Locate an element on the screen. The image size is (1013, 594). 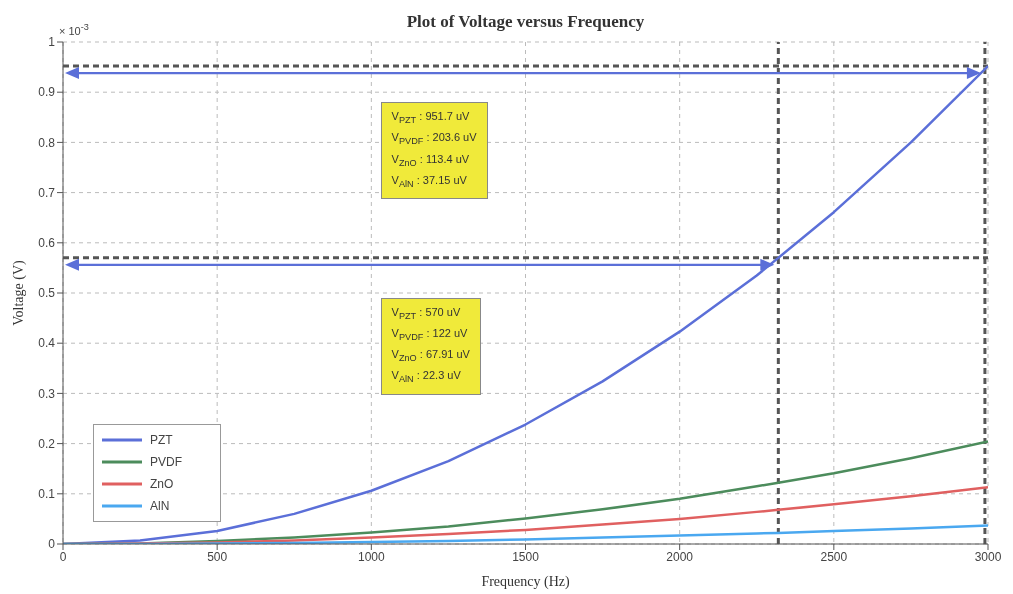
annotation: V$_{ZnO}$ : 67.91 uV is located at coordinates (430, 356).